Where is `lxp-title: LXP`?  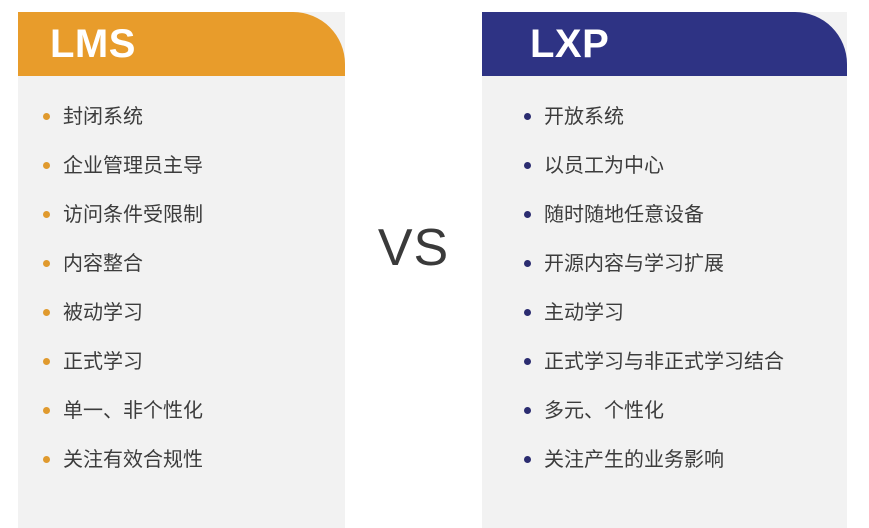
lxp-title: LXP is located at coordinates (570, 44).